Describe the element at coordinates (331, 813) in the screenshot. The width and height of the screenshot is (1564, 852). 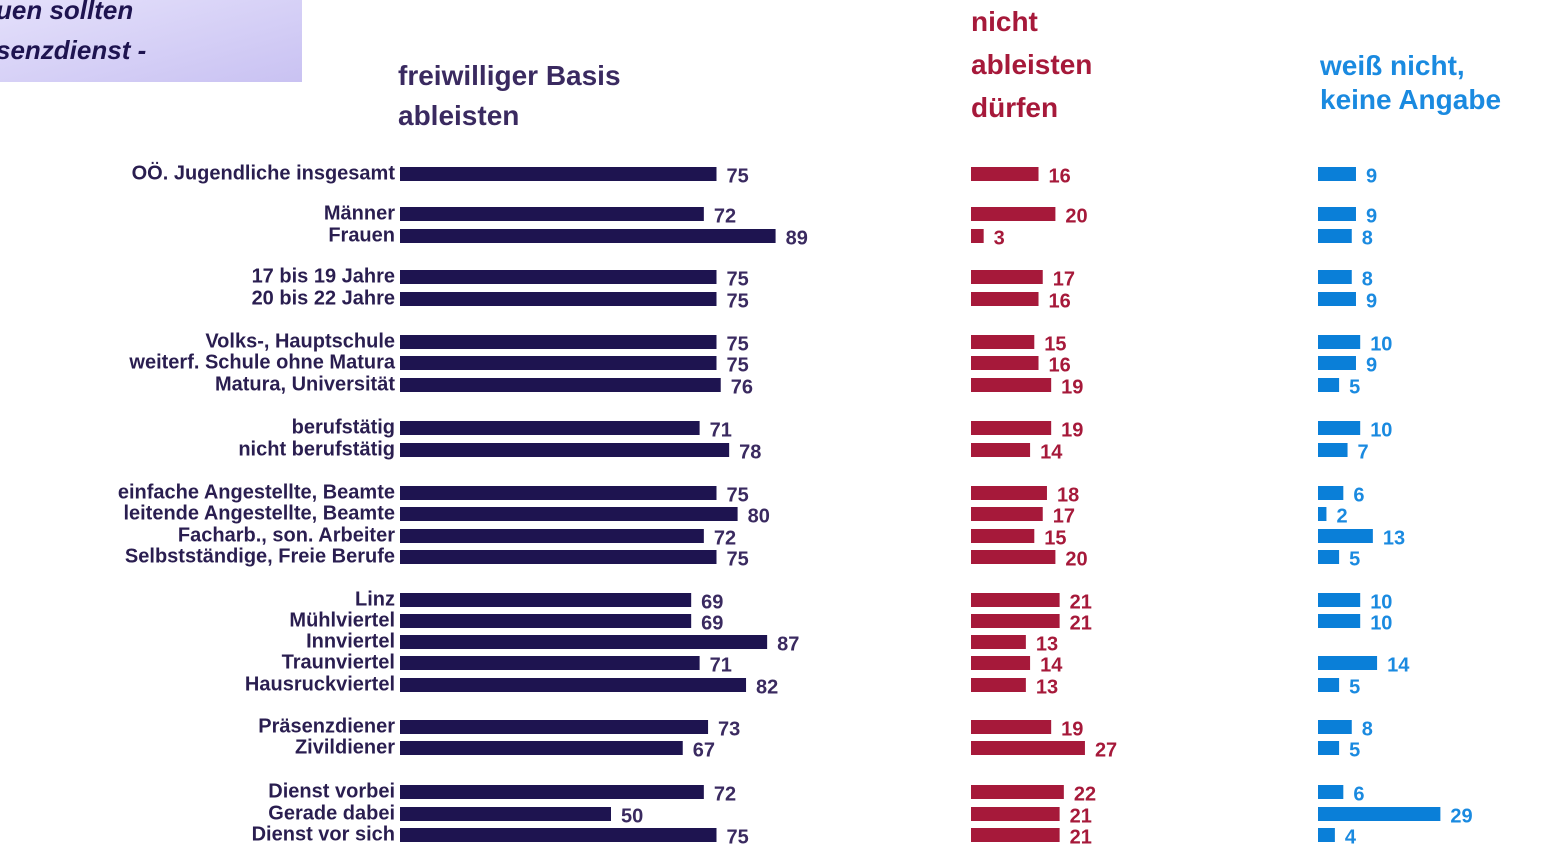
I see `category-label: Gerade dabei` at that location.